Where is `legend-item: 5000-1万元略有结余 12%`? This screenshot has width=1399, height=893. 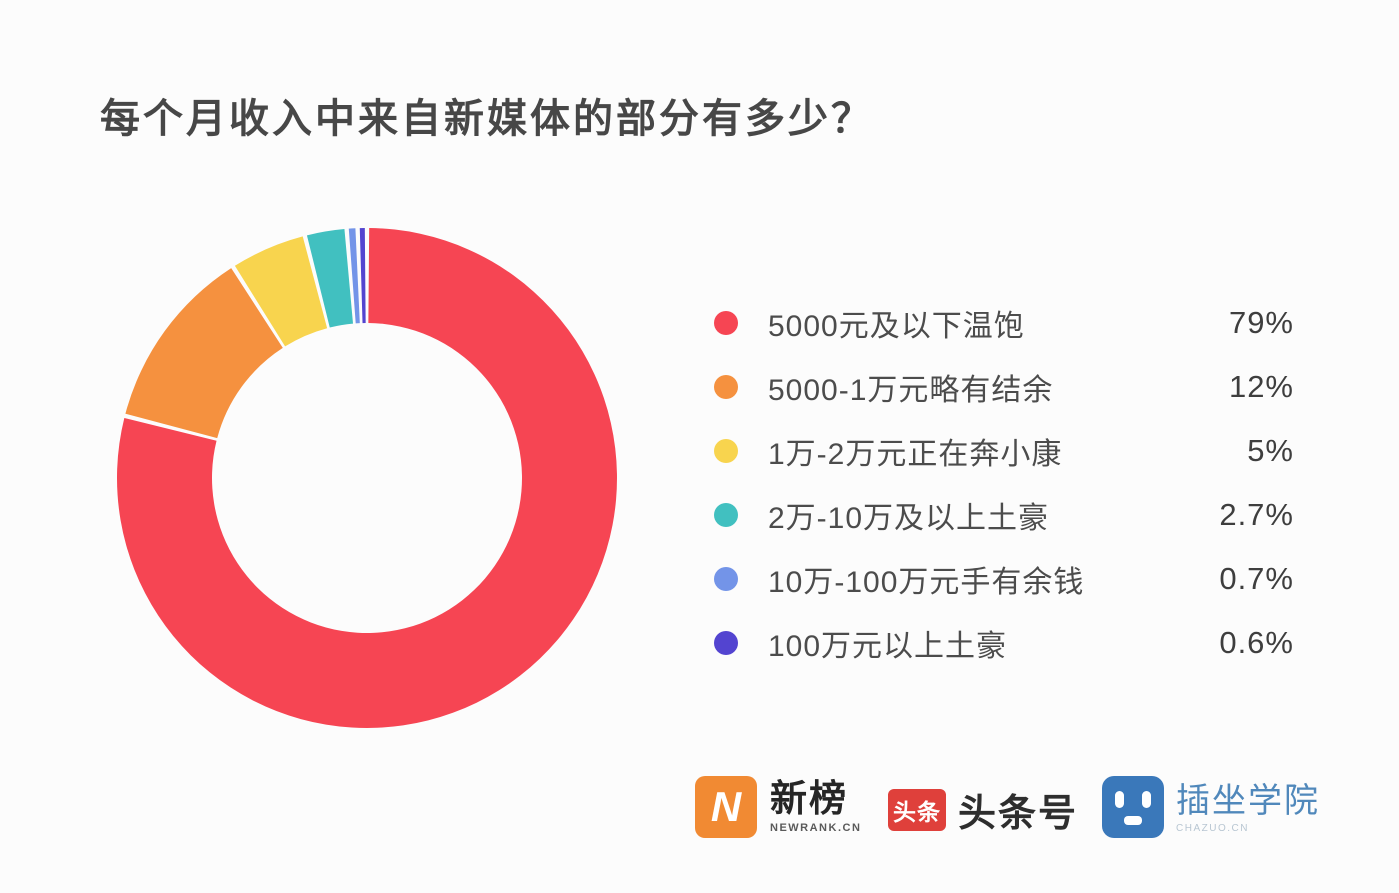 legend-item: 5000-1万元略有结余 12% is located at coordinates (1000, 387).